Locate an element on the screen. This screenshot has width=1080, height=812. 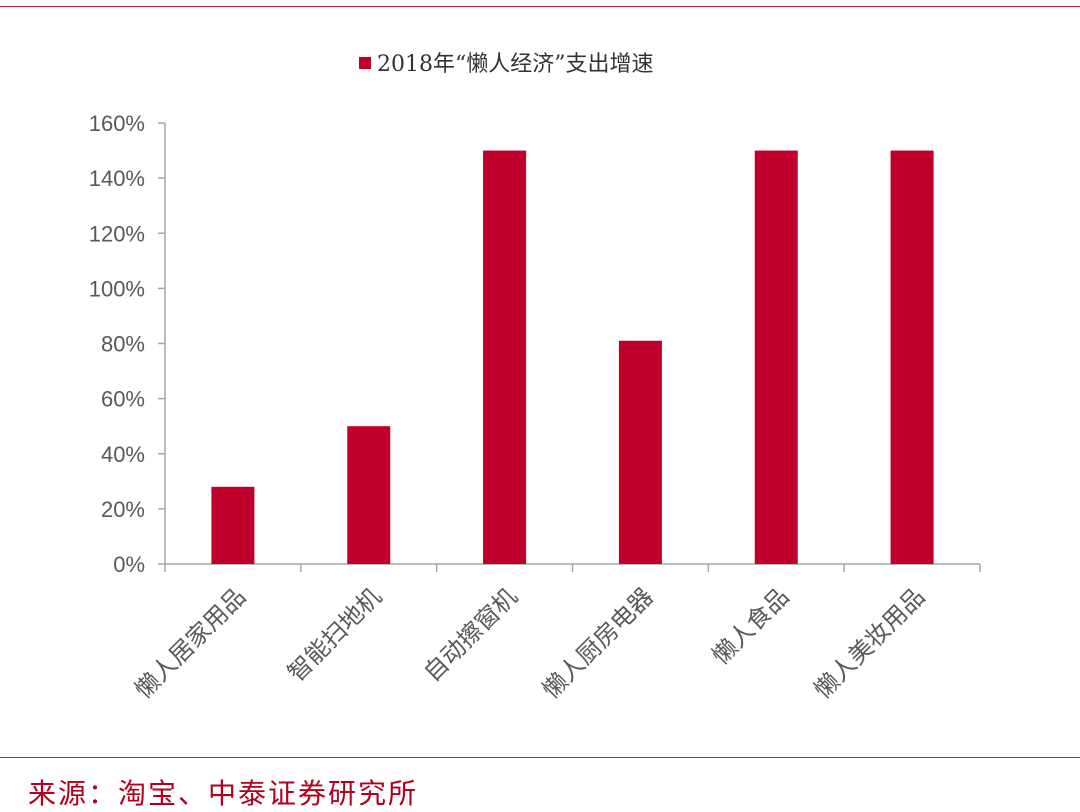
y-tick-label: 60% is located at coordinates (123, 399).